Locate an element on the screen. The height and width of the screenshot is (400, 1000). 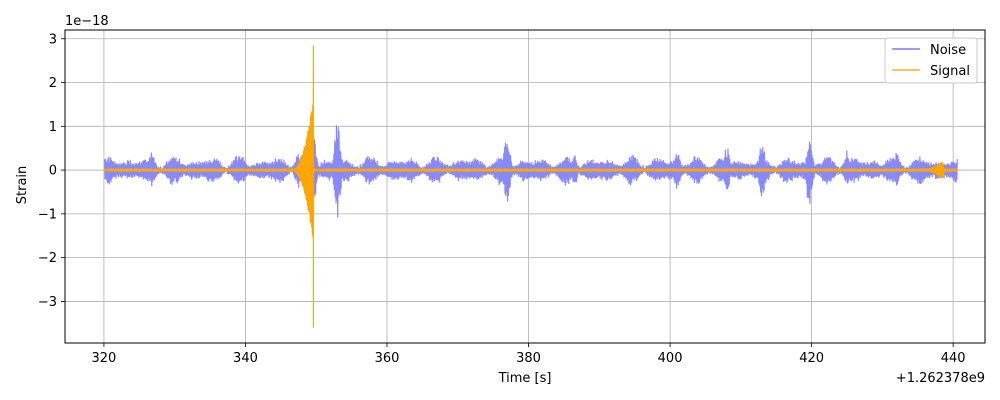
x-axis-label: Time [s] is located at coordinates (525, 378).